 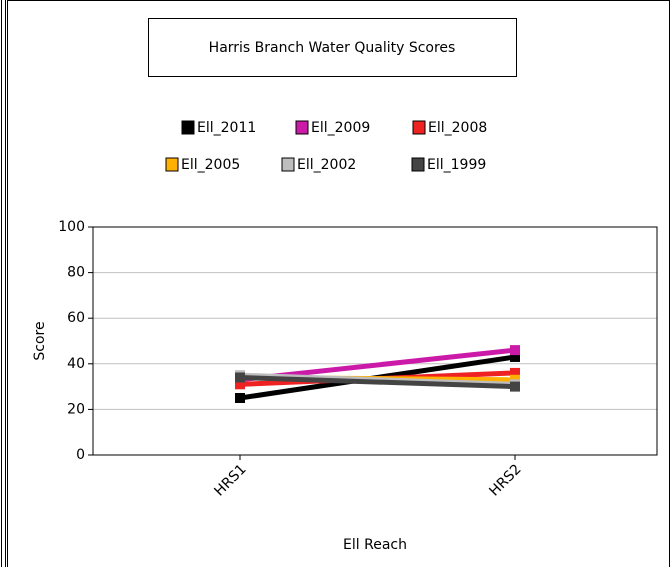 What do you see at coordinates (230, 480) in the screenshot?
I see `x-tick-label: HRS1` at bounding box center [230, 480].